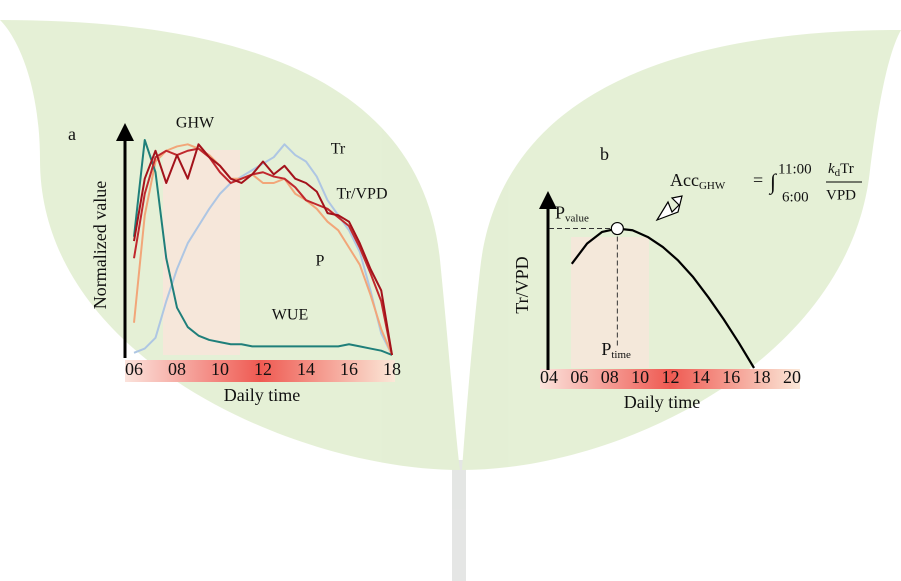  What do you see at coordinates (604, 154) in the screenshot?
I see `panel-label: b` at bounding box center [604, 154].